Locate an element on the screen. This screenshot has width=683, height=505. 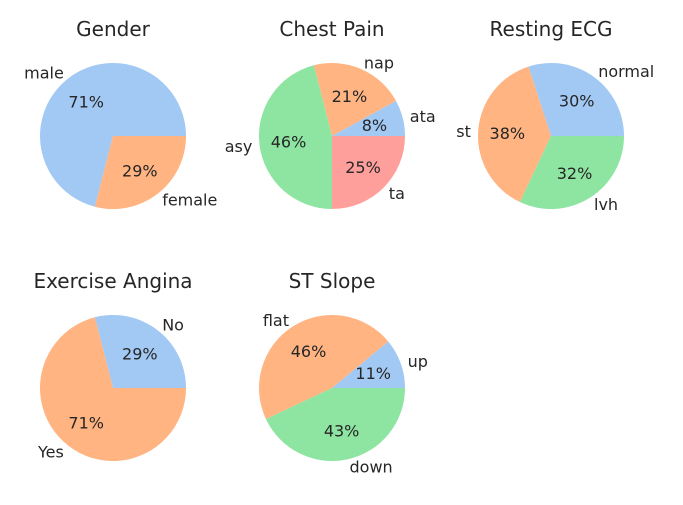
chart-title: Chest Pain is located at coordinates (331, 29).